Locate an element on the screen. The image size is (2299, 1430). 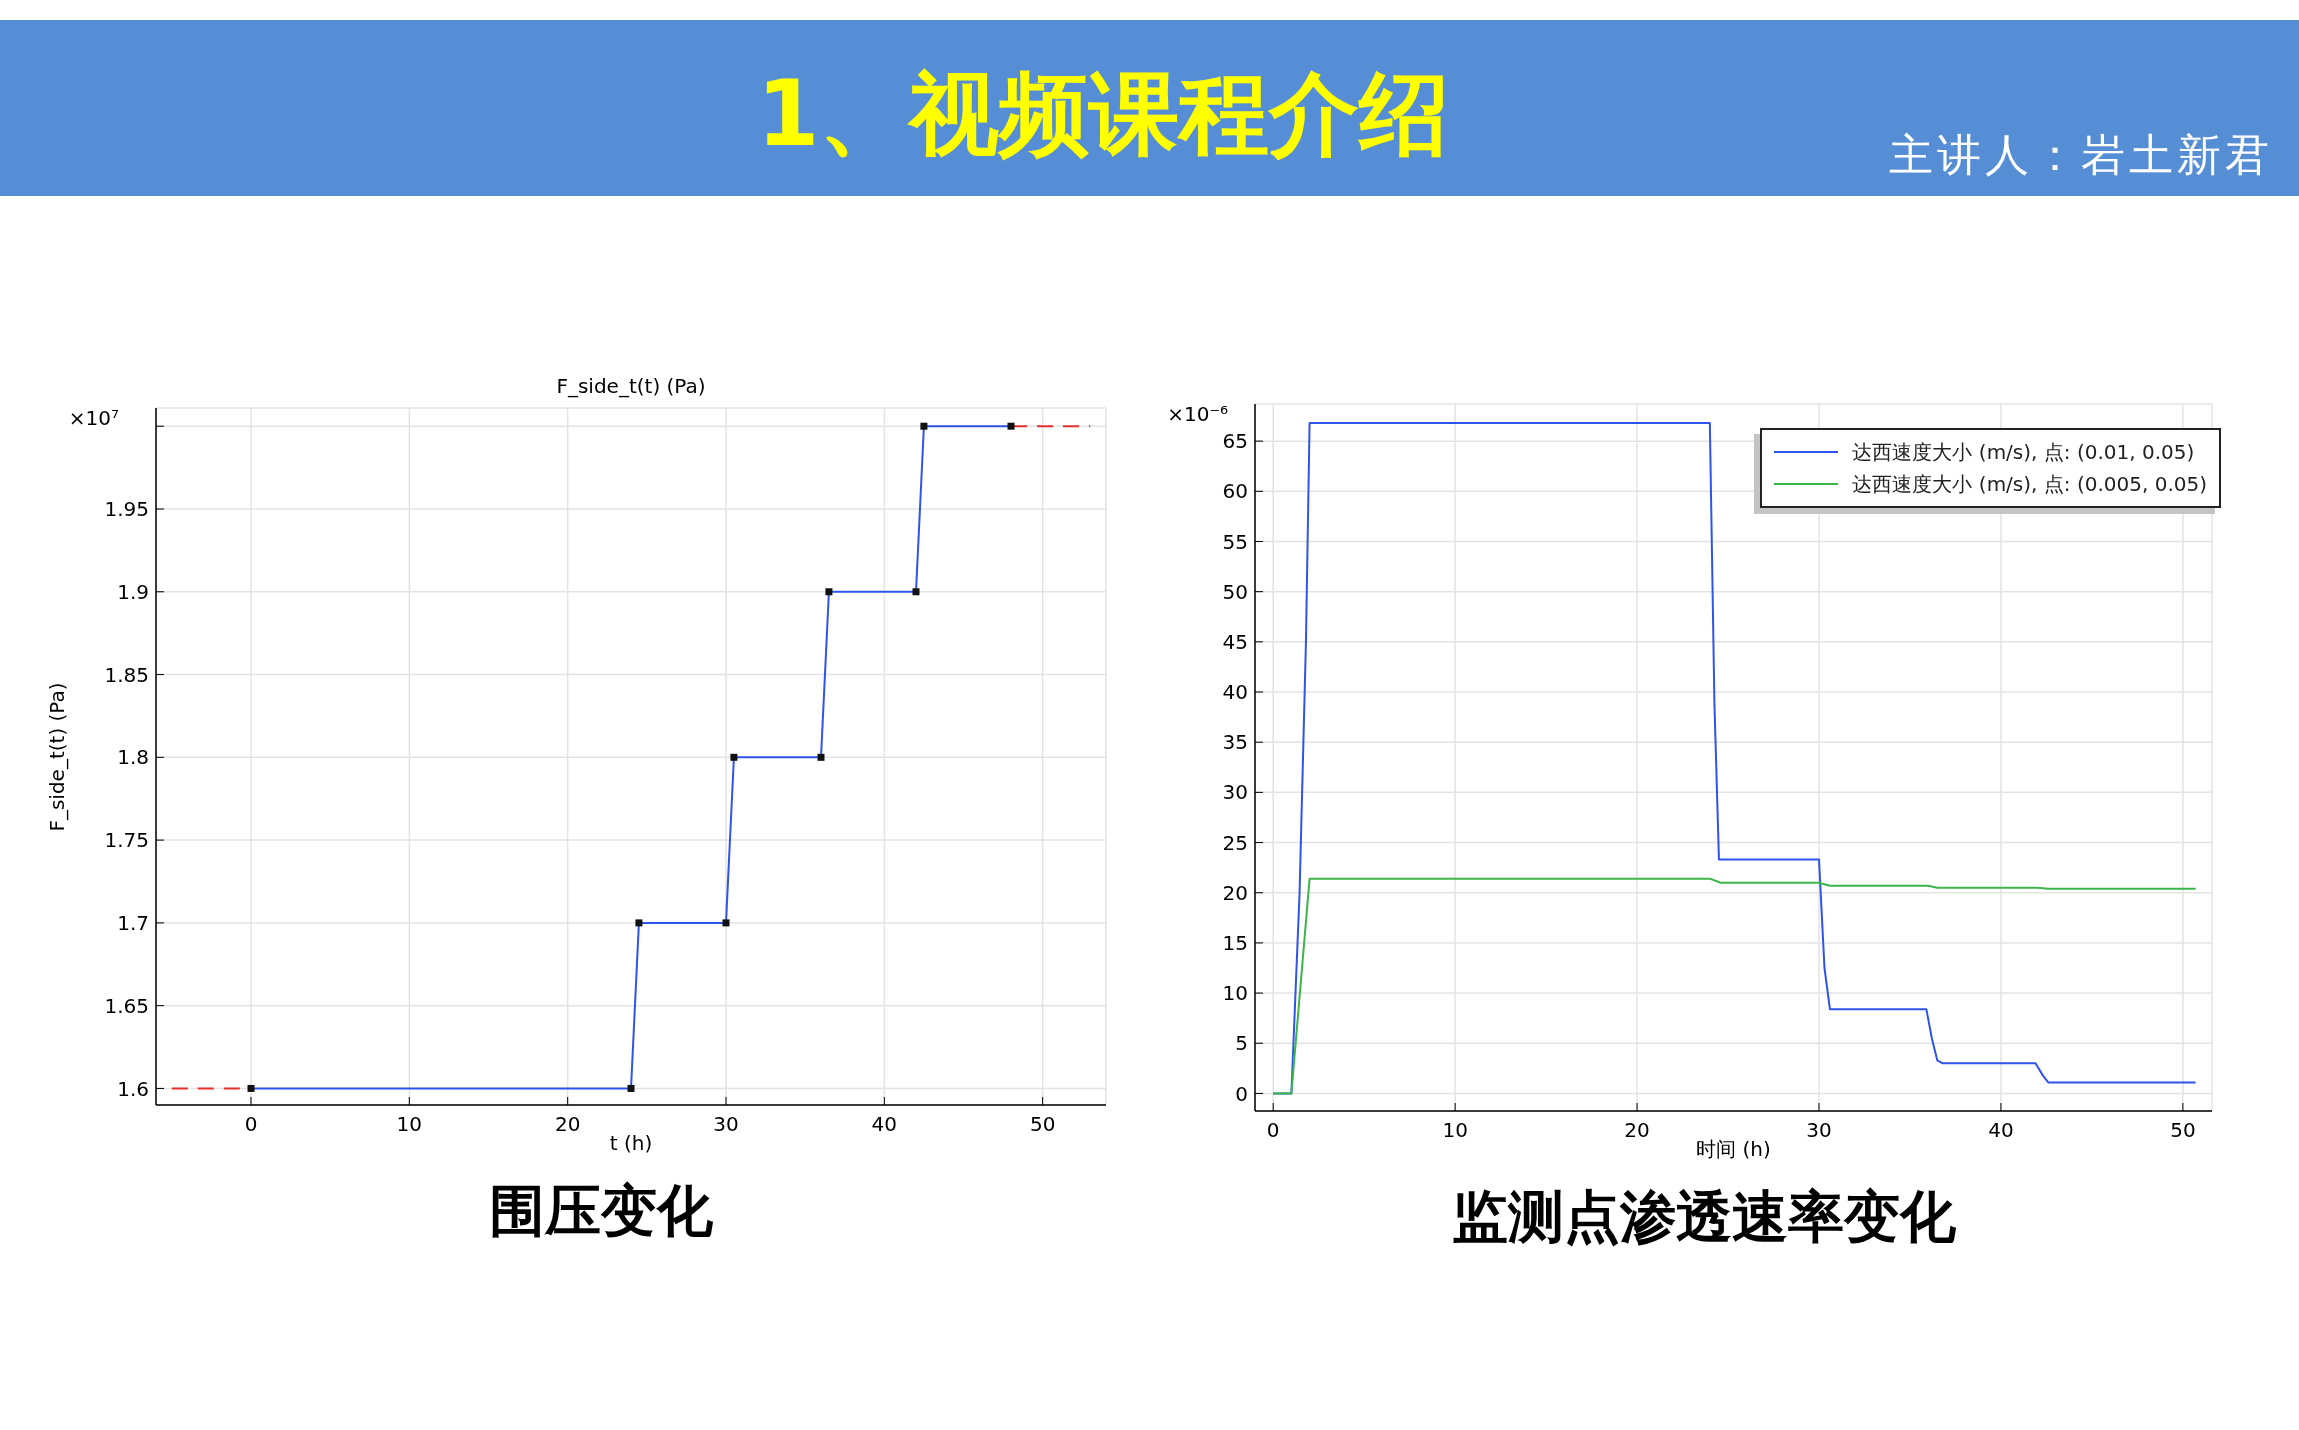
y-tick-label: 25 is located at coordinates (1235, 842).